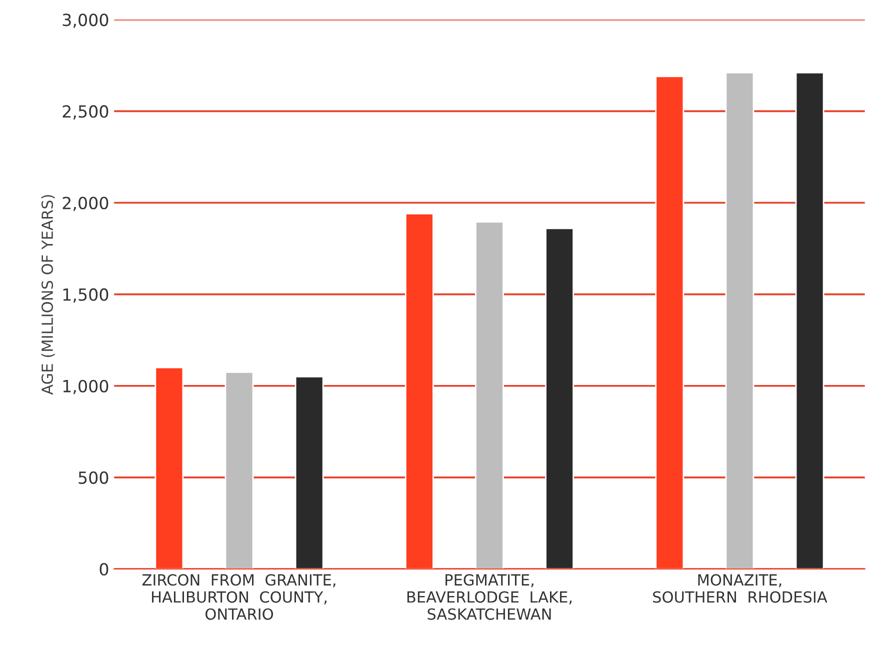  Describe the element at coordinates (85, 204) in the screenshot. I see `y-tick-label: 2,000` at that location.